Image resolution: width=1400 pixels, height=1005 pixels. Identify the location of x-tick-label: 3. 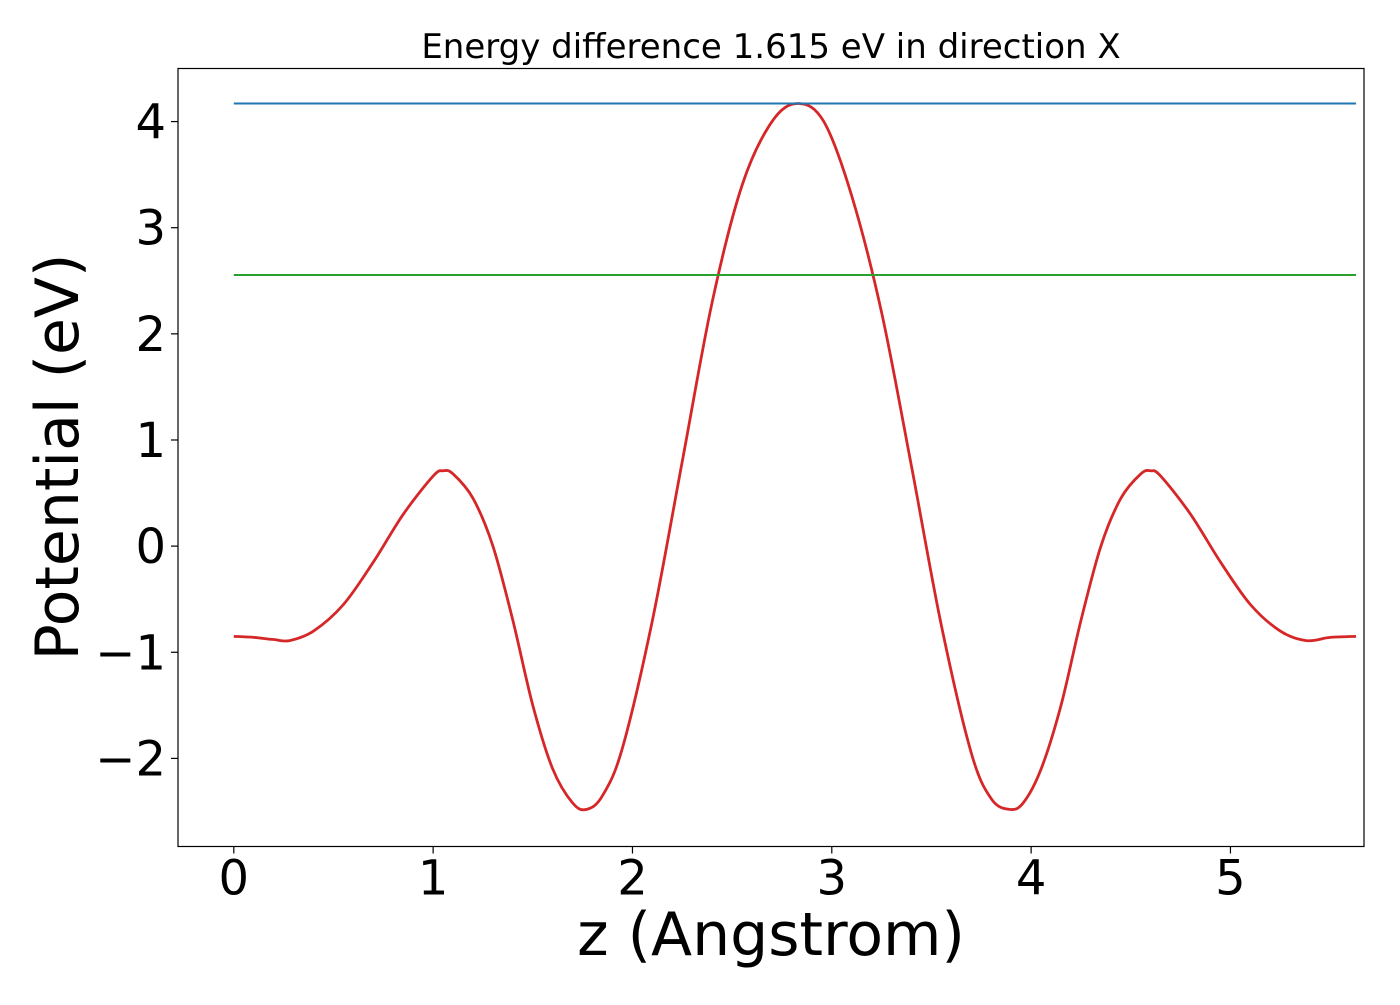
(832, 879).